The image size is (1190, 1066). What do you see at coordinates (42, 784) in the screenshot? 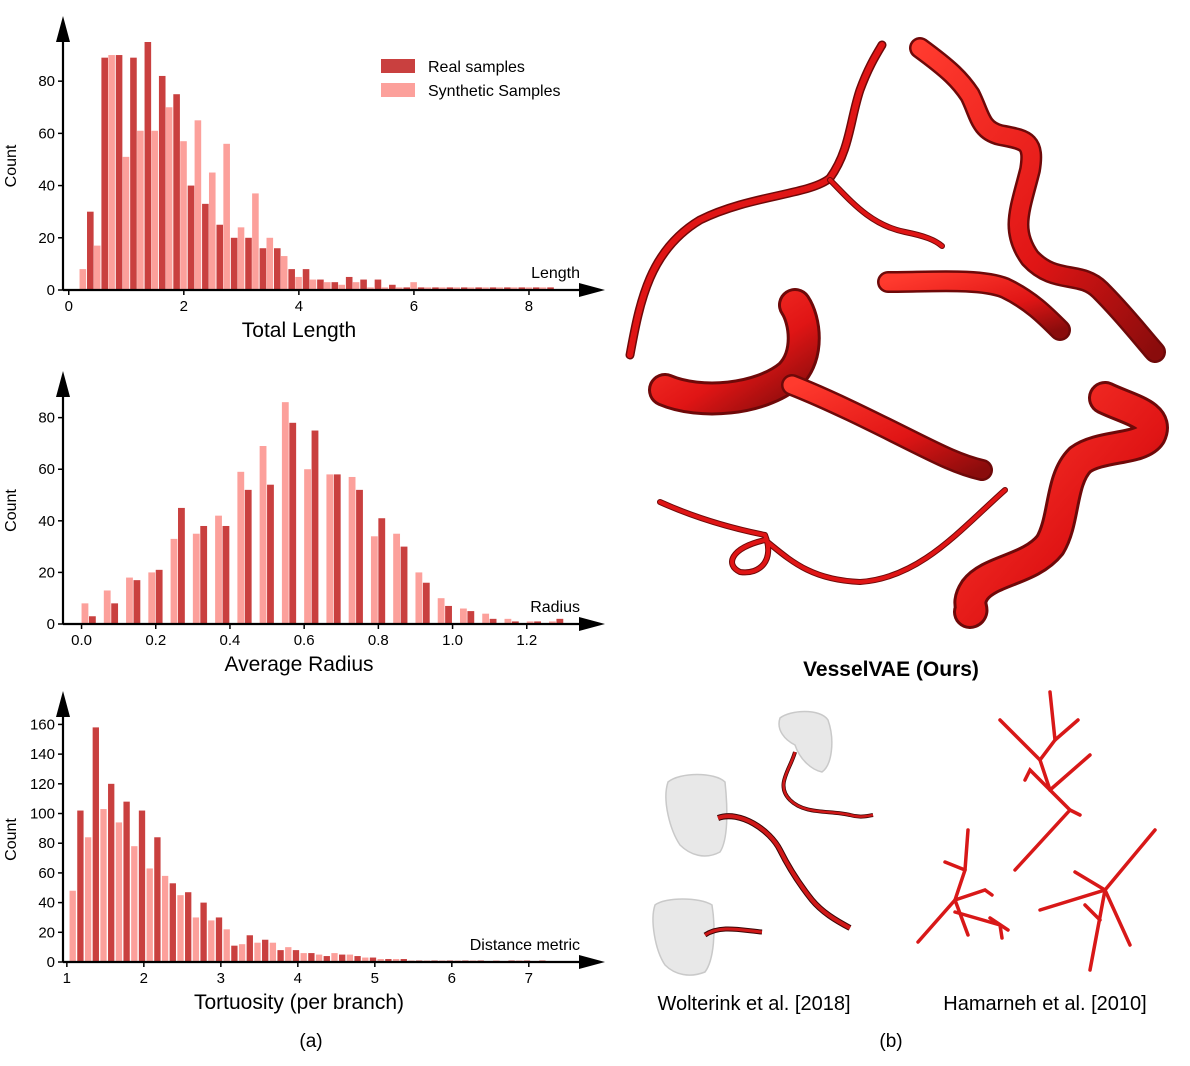
I see `y-tick-label: 120` at bounding box center [42, 784].